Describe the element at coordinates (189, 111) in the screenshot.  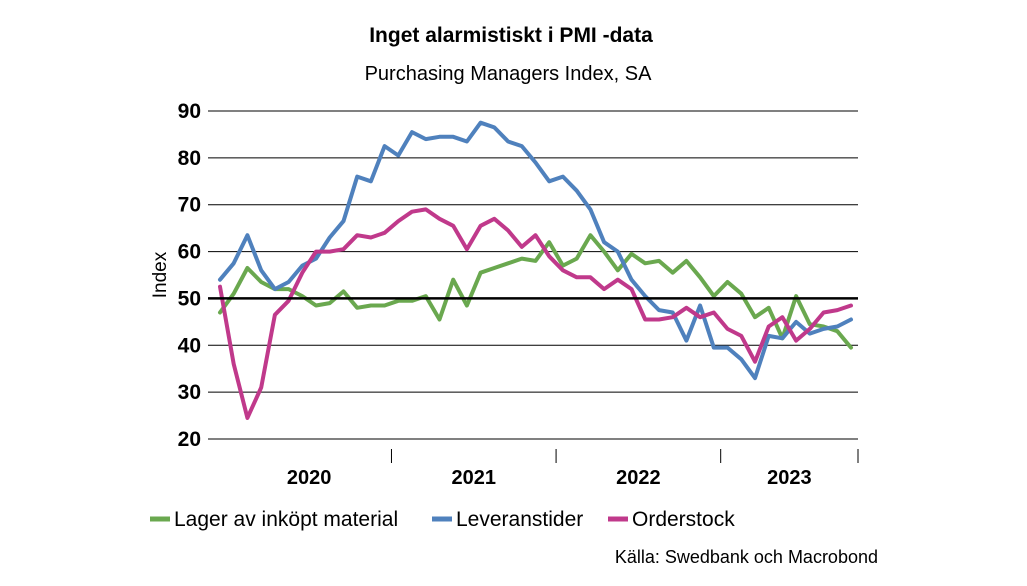
I see `y-tick-label: 90` at that location.